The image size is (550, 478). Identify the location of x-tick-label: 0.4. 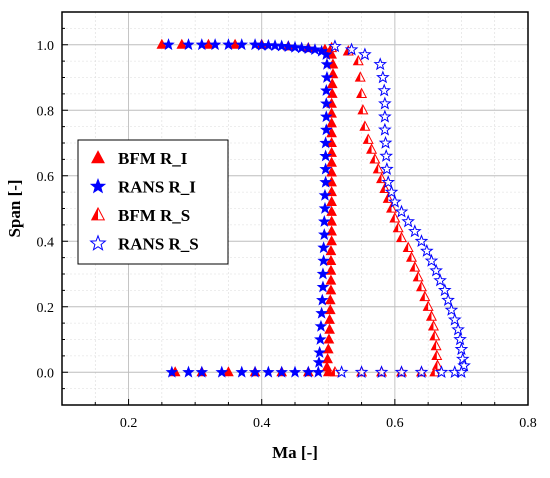
(262, 423).